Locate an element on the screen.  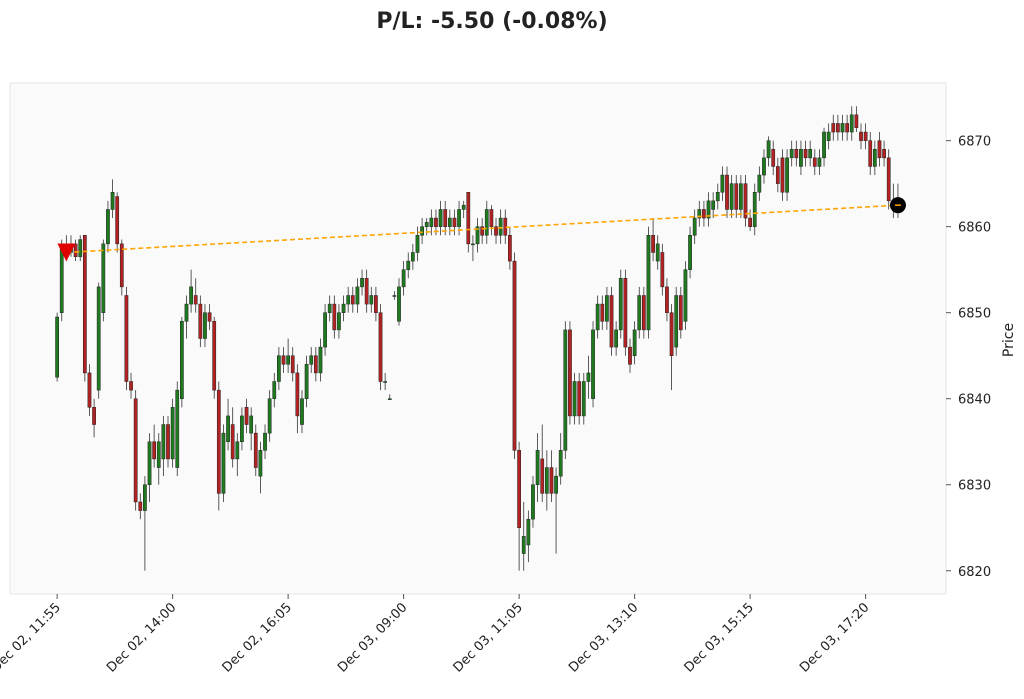
y-tick-label: 6870 is located at coordinates (974, 142).